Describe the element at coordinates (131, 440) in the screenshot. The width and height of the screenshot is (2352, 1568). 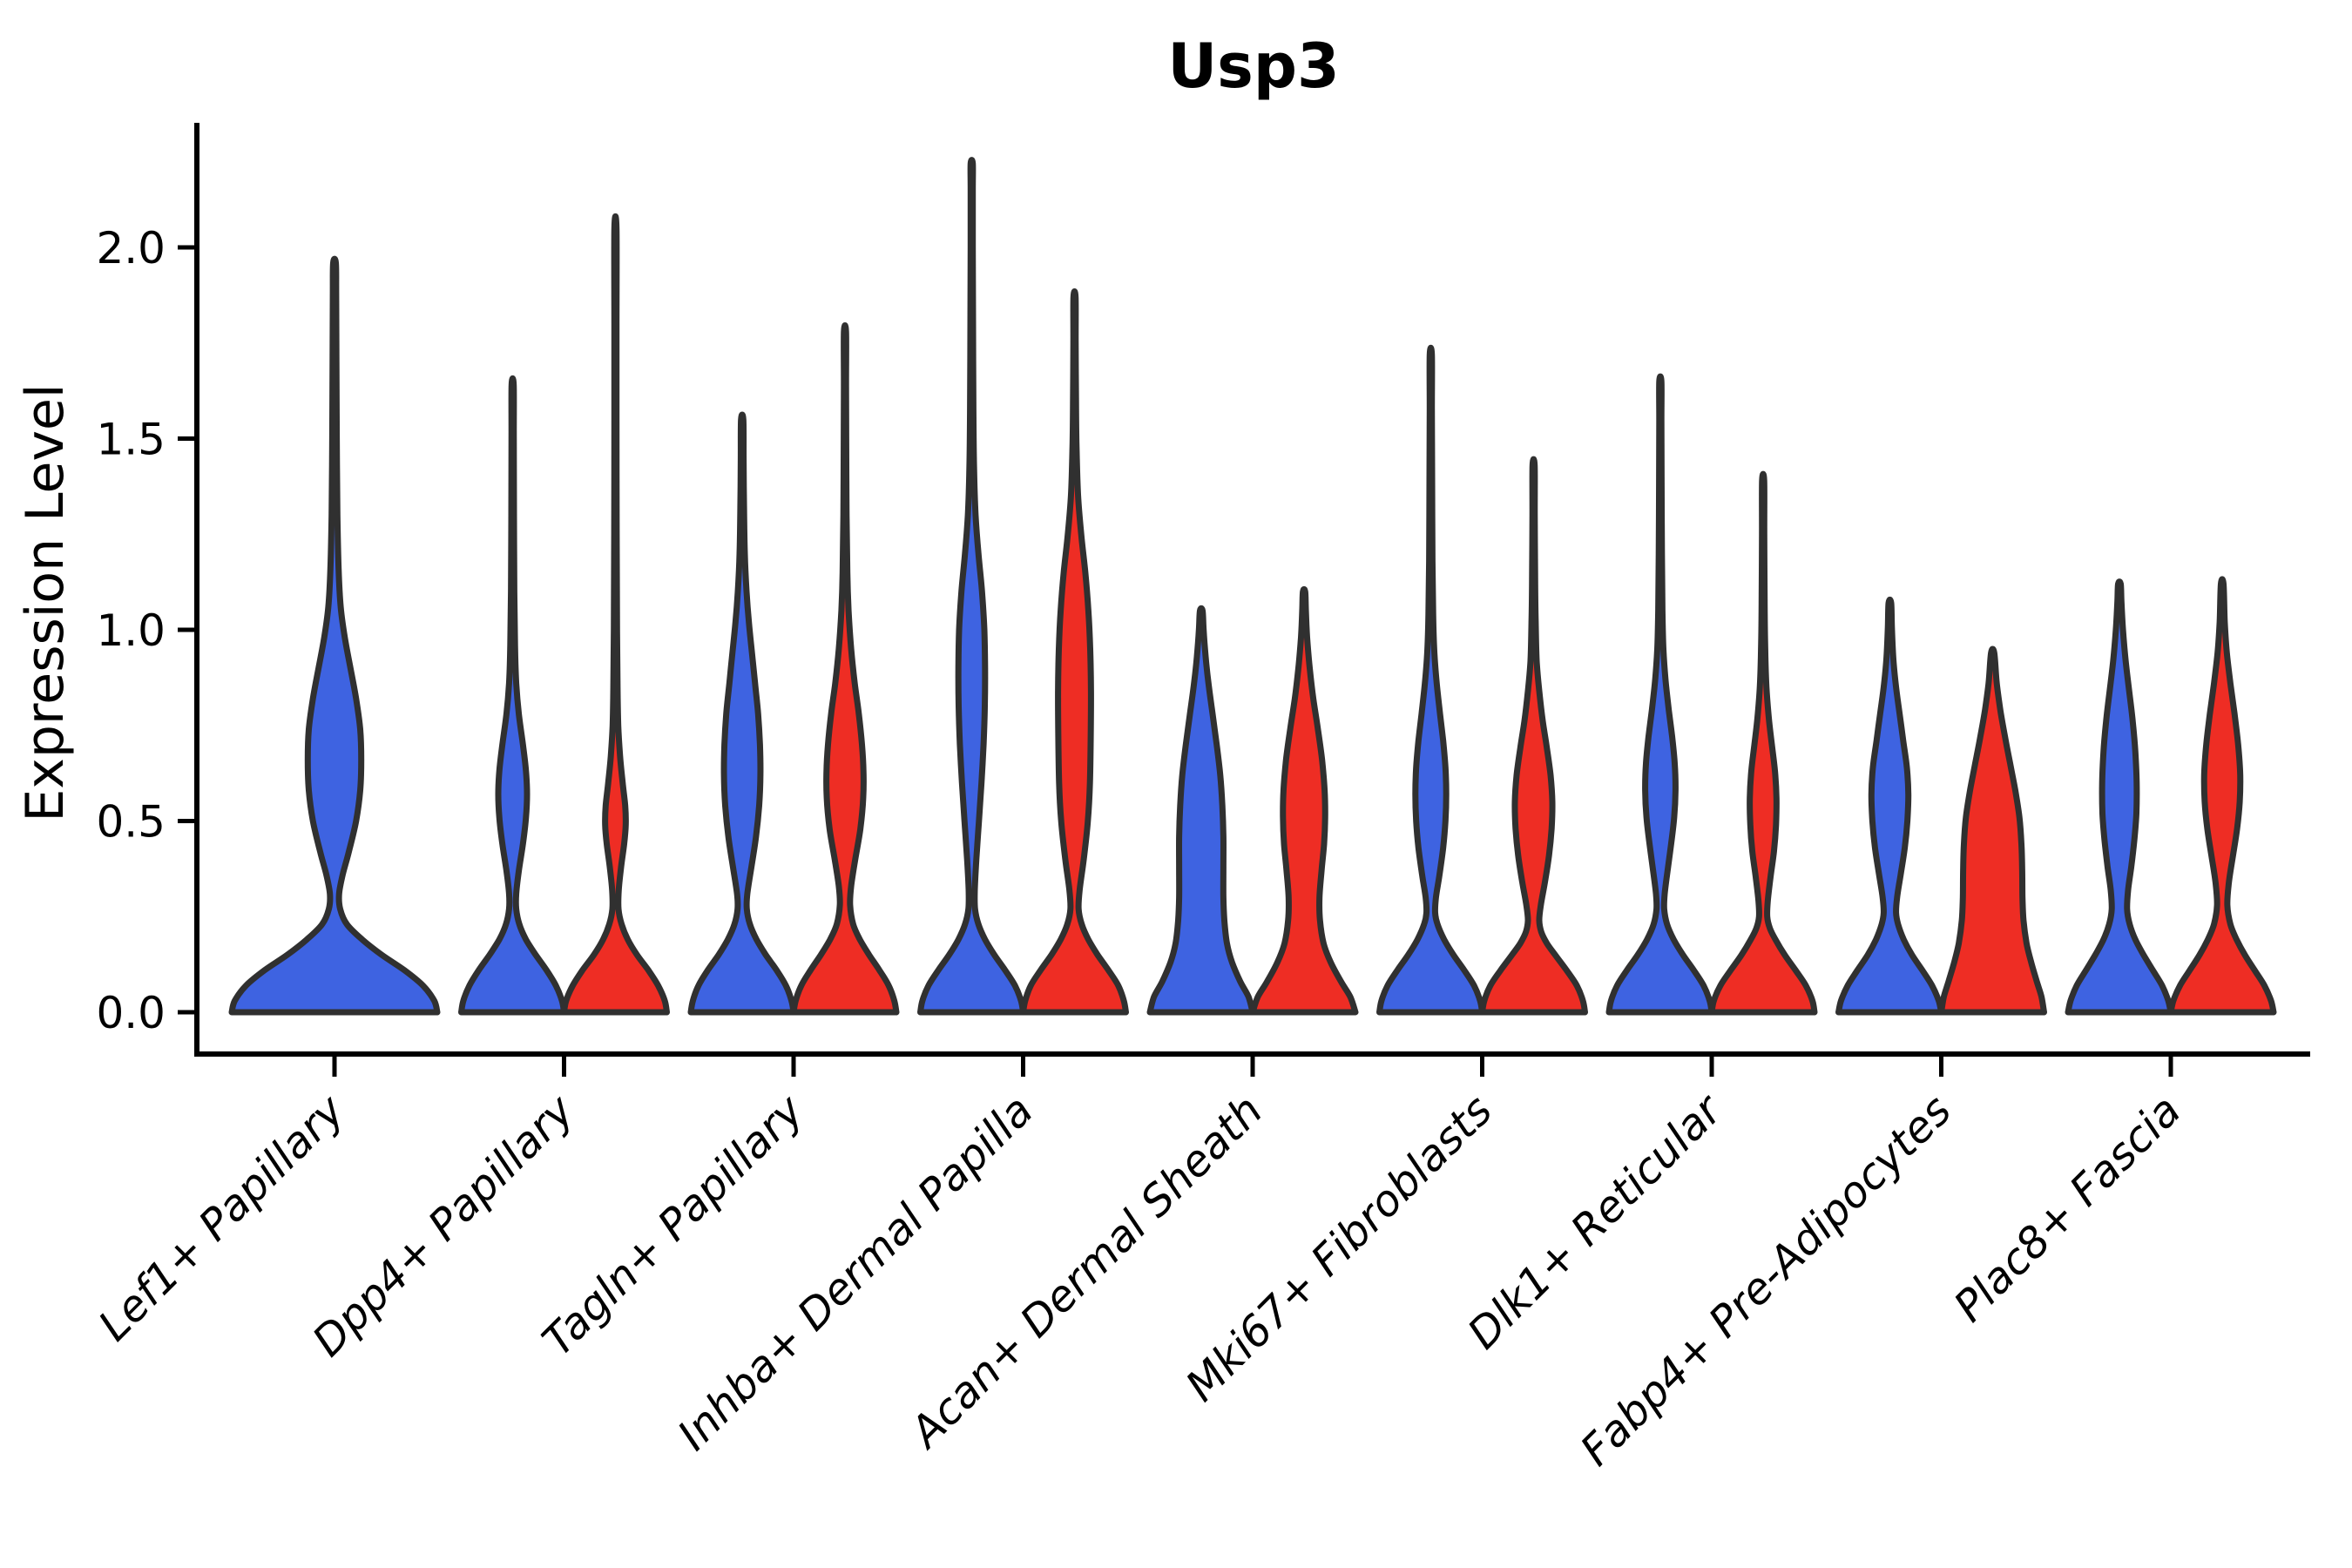
I see `y-tick-label: 1.5` at that location.